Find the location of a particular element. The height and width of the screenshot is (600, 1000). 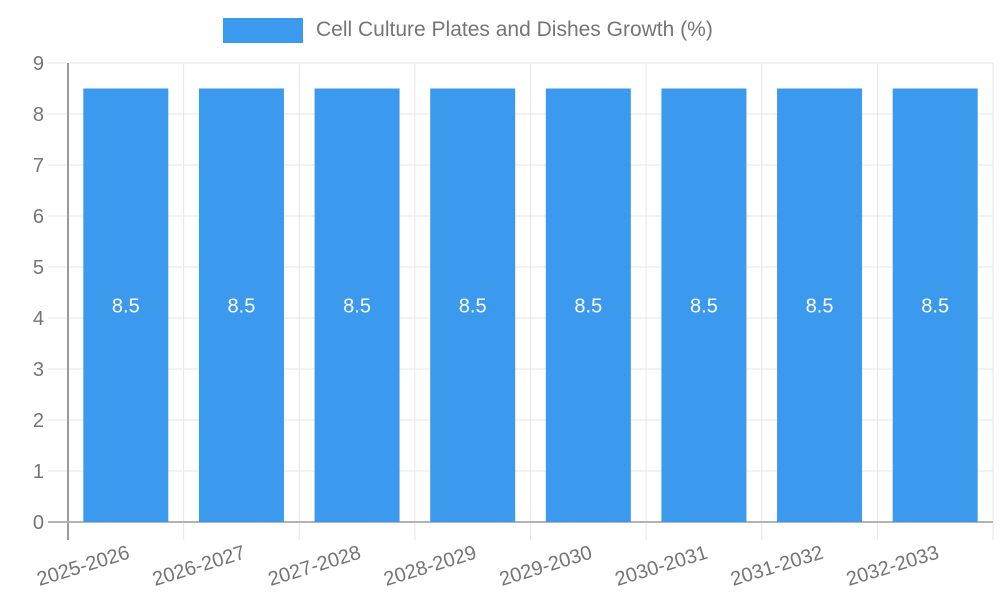

y-tick-label: 6 is located at coordinates (38, 217).